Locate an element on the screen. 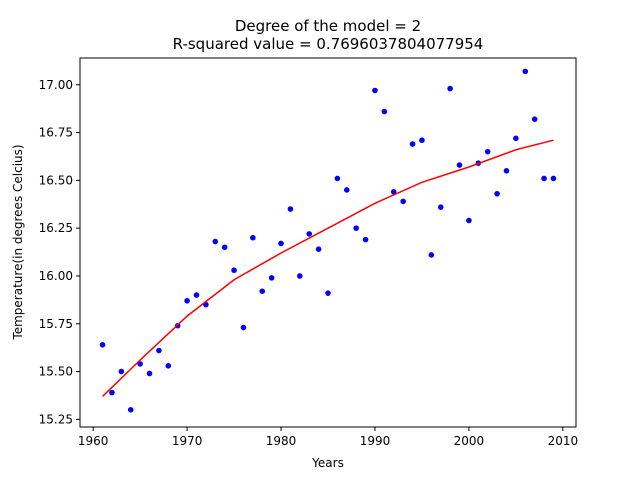 This screenshot has height=480, width=640. y-axis: 15.25 15.50 15.75 16.00 16.25 16.50 16.75 17.00 is located at coordinates (59, 252).